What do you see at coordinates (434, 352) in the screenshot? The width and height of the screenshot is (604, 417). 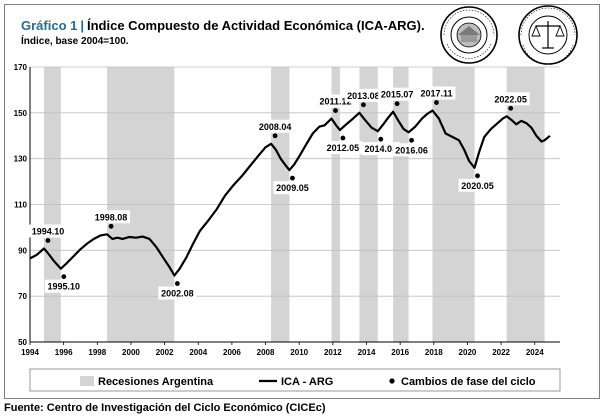 I see `x-tick-label: 2018` at bounding box center [434, 352].